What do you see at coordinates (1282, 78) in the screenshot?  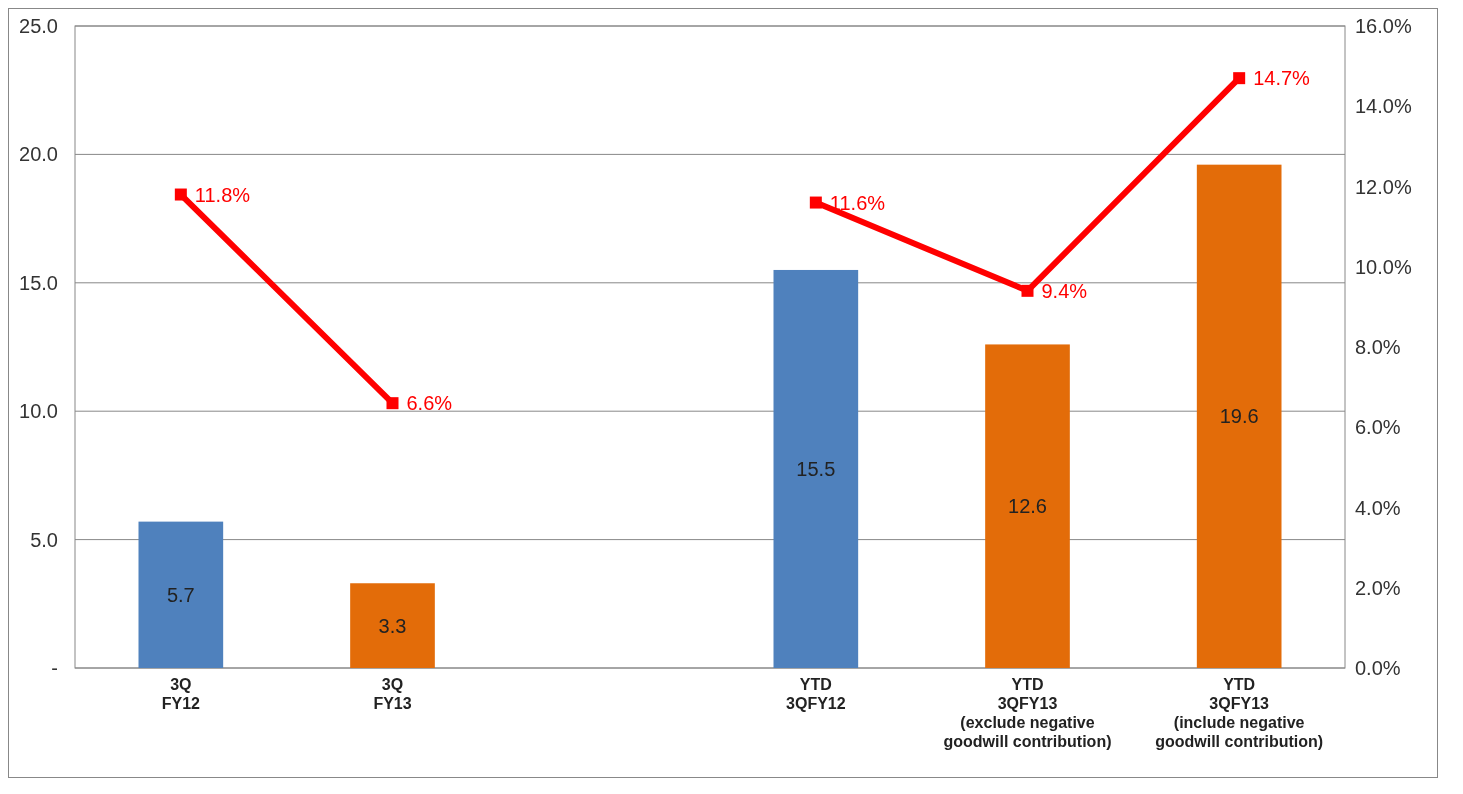 I see `data-label: 14.7%` at bounding box center [1282, 78].